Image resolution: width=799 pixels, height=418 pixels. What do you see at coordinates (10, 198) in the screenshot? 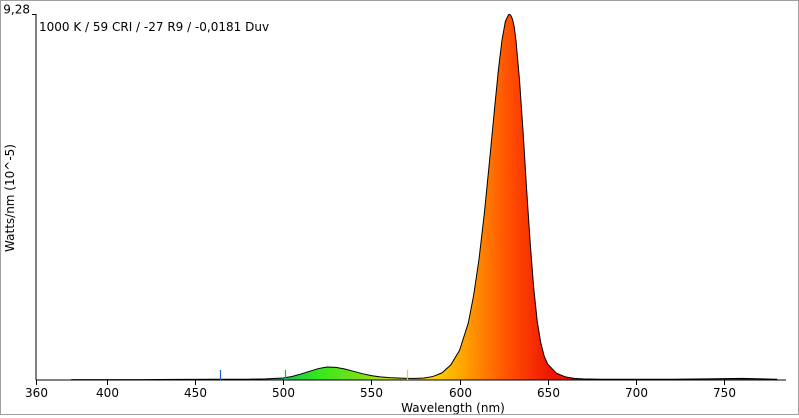
I see `y-axis-label: Watts/nm (10^-5)` at bounding box center [10, 198].